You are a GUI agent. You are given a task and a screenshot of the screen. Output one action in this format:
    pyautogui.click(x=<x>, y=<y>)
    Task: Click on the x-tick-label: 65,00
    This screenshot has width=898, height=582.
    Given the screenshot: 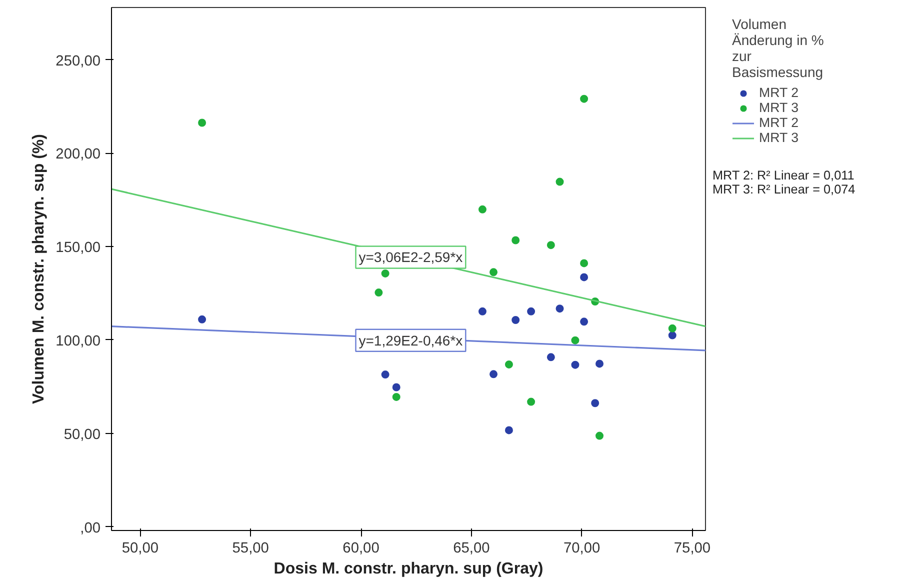 What is the action you would take?
    pyautogui.click(x=471, y=548)
    